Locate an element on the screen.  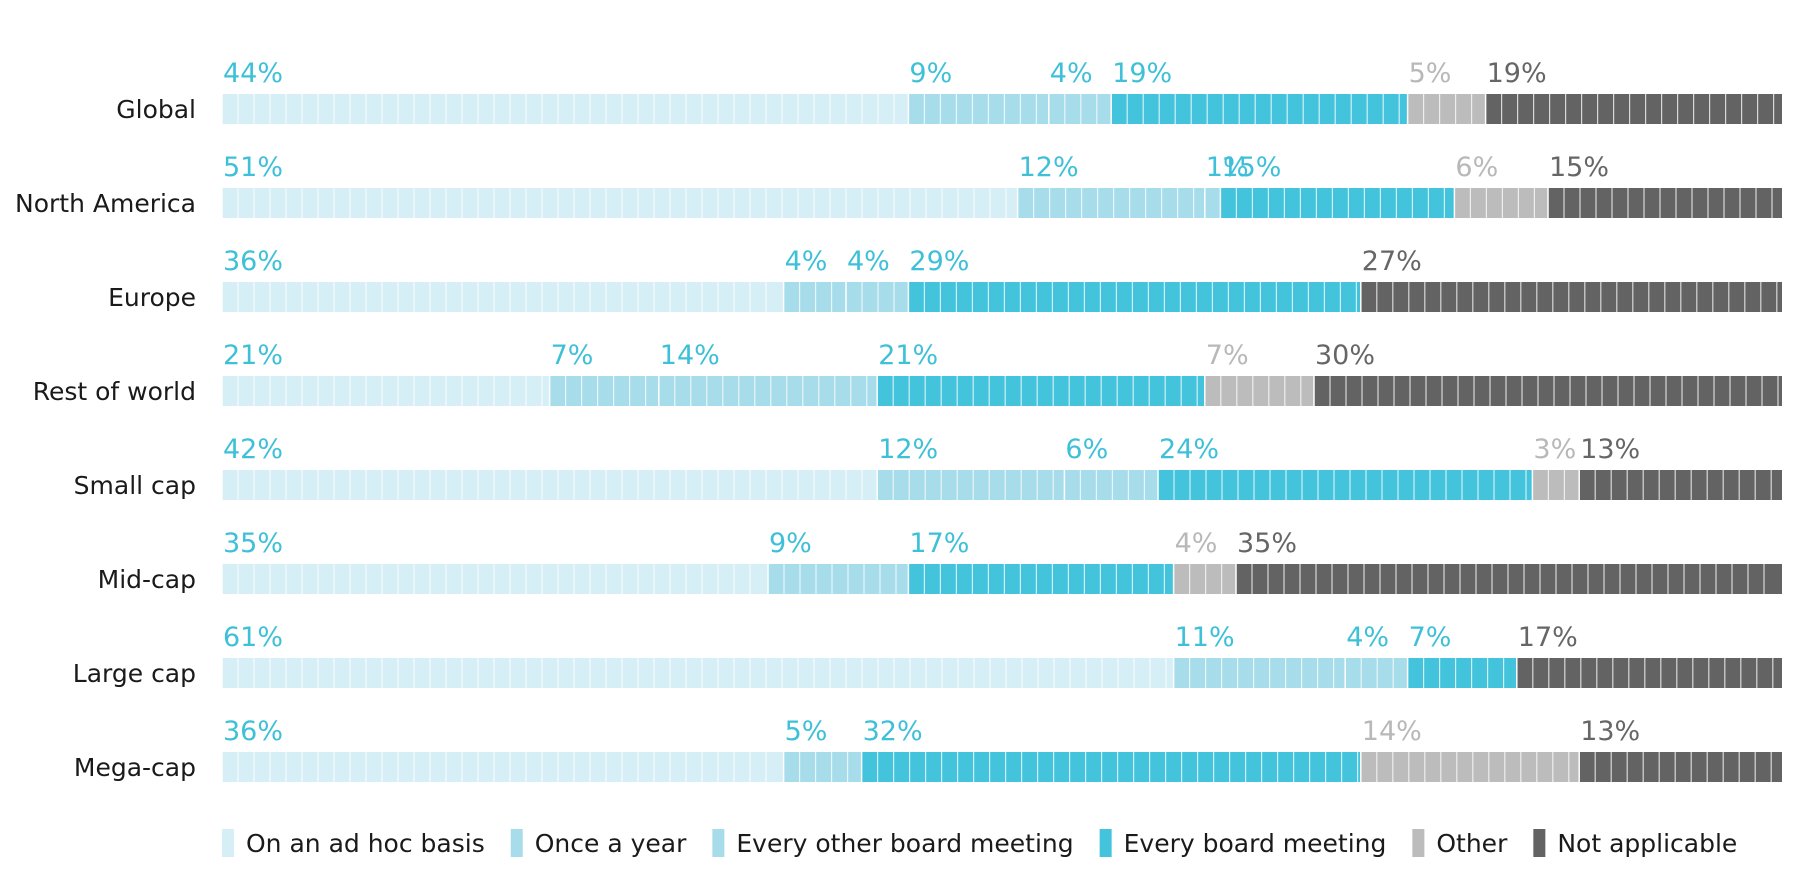
value-label-global-once-a-year: 9% is located at coordinates (930, 73).